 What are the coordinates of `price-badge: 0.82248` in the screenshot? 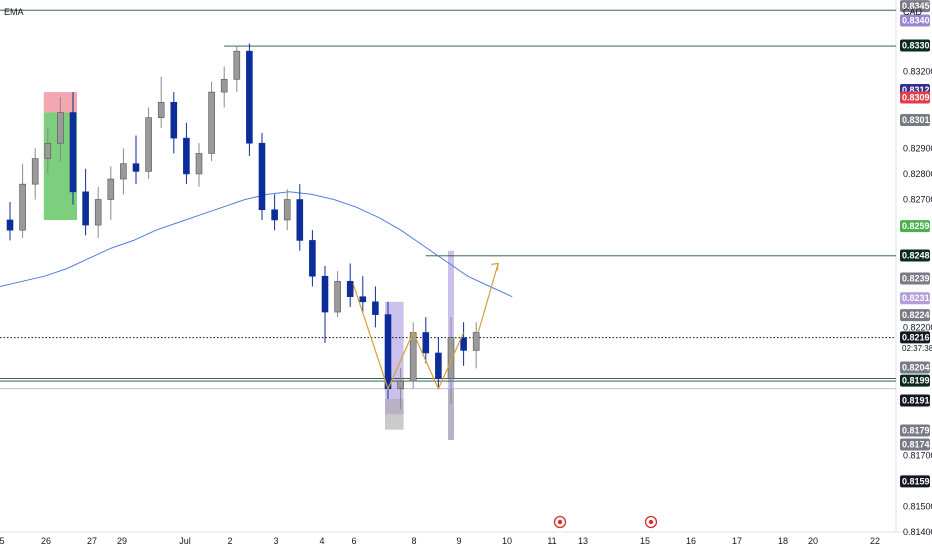 It's located at (916, 315).